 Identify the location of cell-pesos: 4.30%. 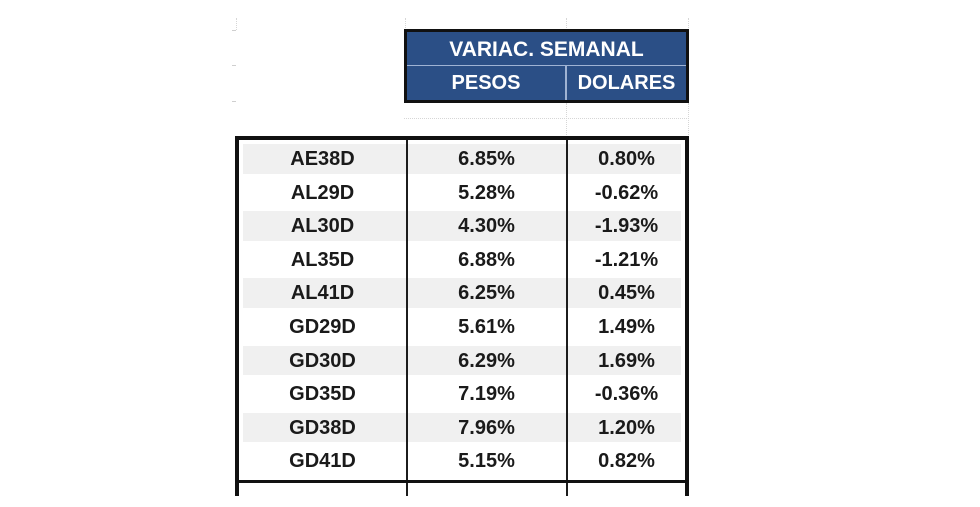
(486, 226).